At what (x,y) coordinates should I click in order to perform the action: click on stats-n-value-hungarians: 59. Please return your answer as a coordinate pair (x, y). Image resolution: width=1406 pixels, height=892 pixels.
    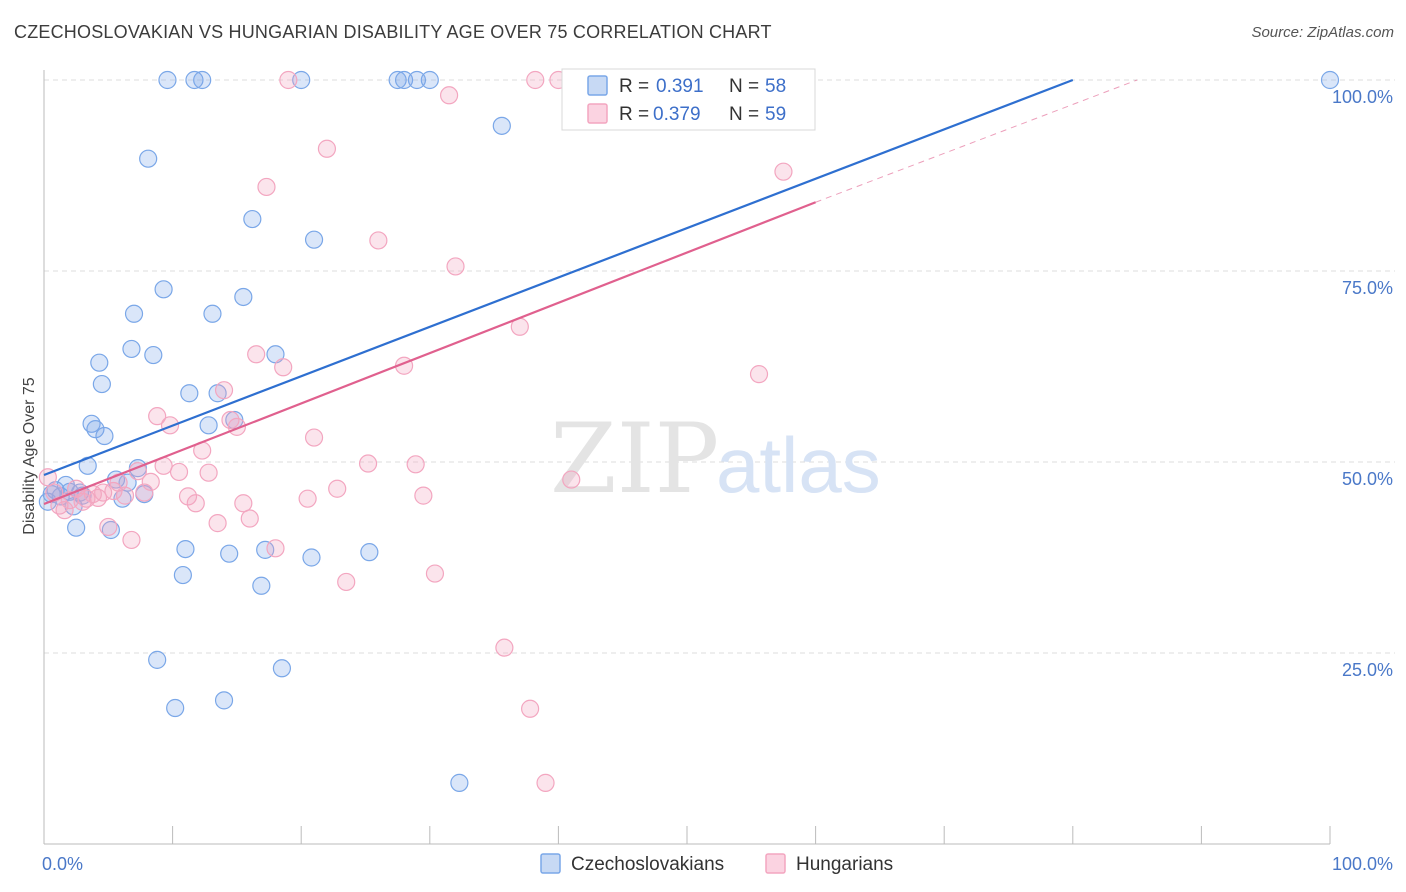
    Looking at the image, I should click on (775, 114).